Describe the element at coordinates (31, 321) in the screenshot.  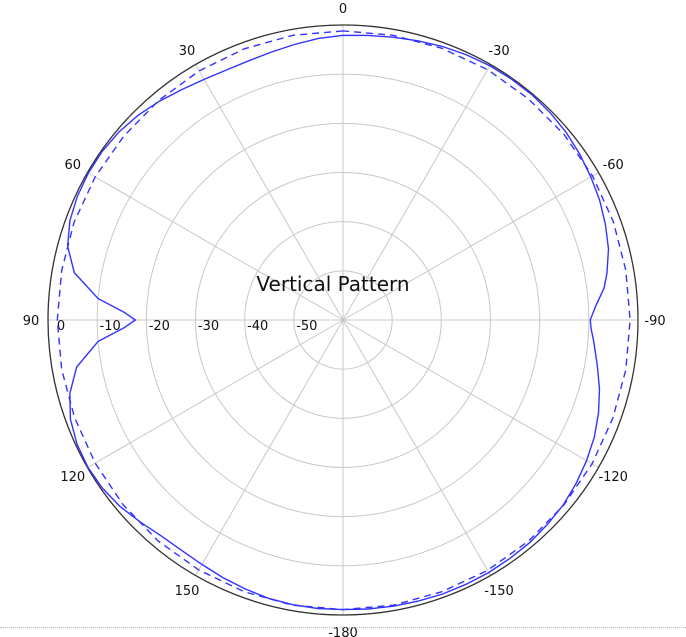
I see `angle-tick-label: 90` at that location.